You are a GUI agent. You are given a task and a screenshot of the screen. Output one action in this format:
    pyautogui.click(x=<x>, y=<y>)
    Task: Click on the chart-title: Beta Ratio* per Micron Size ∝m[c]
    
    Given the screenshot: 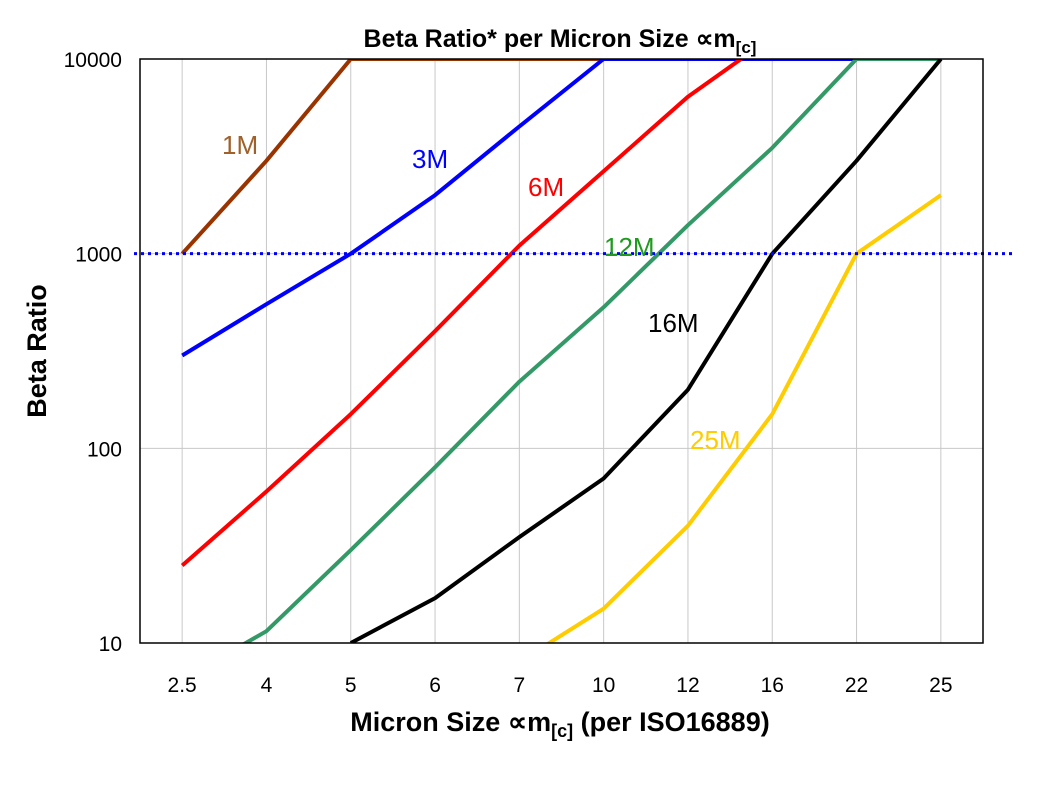 What is the action you would take?
    pyautogui.click(x=560, y=41)
    